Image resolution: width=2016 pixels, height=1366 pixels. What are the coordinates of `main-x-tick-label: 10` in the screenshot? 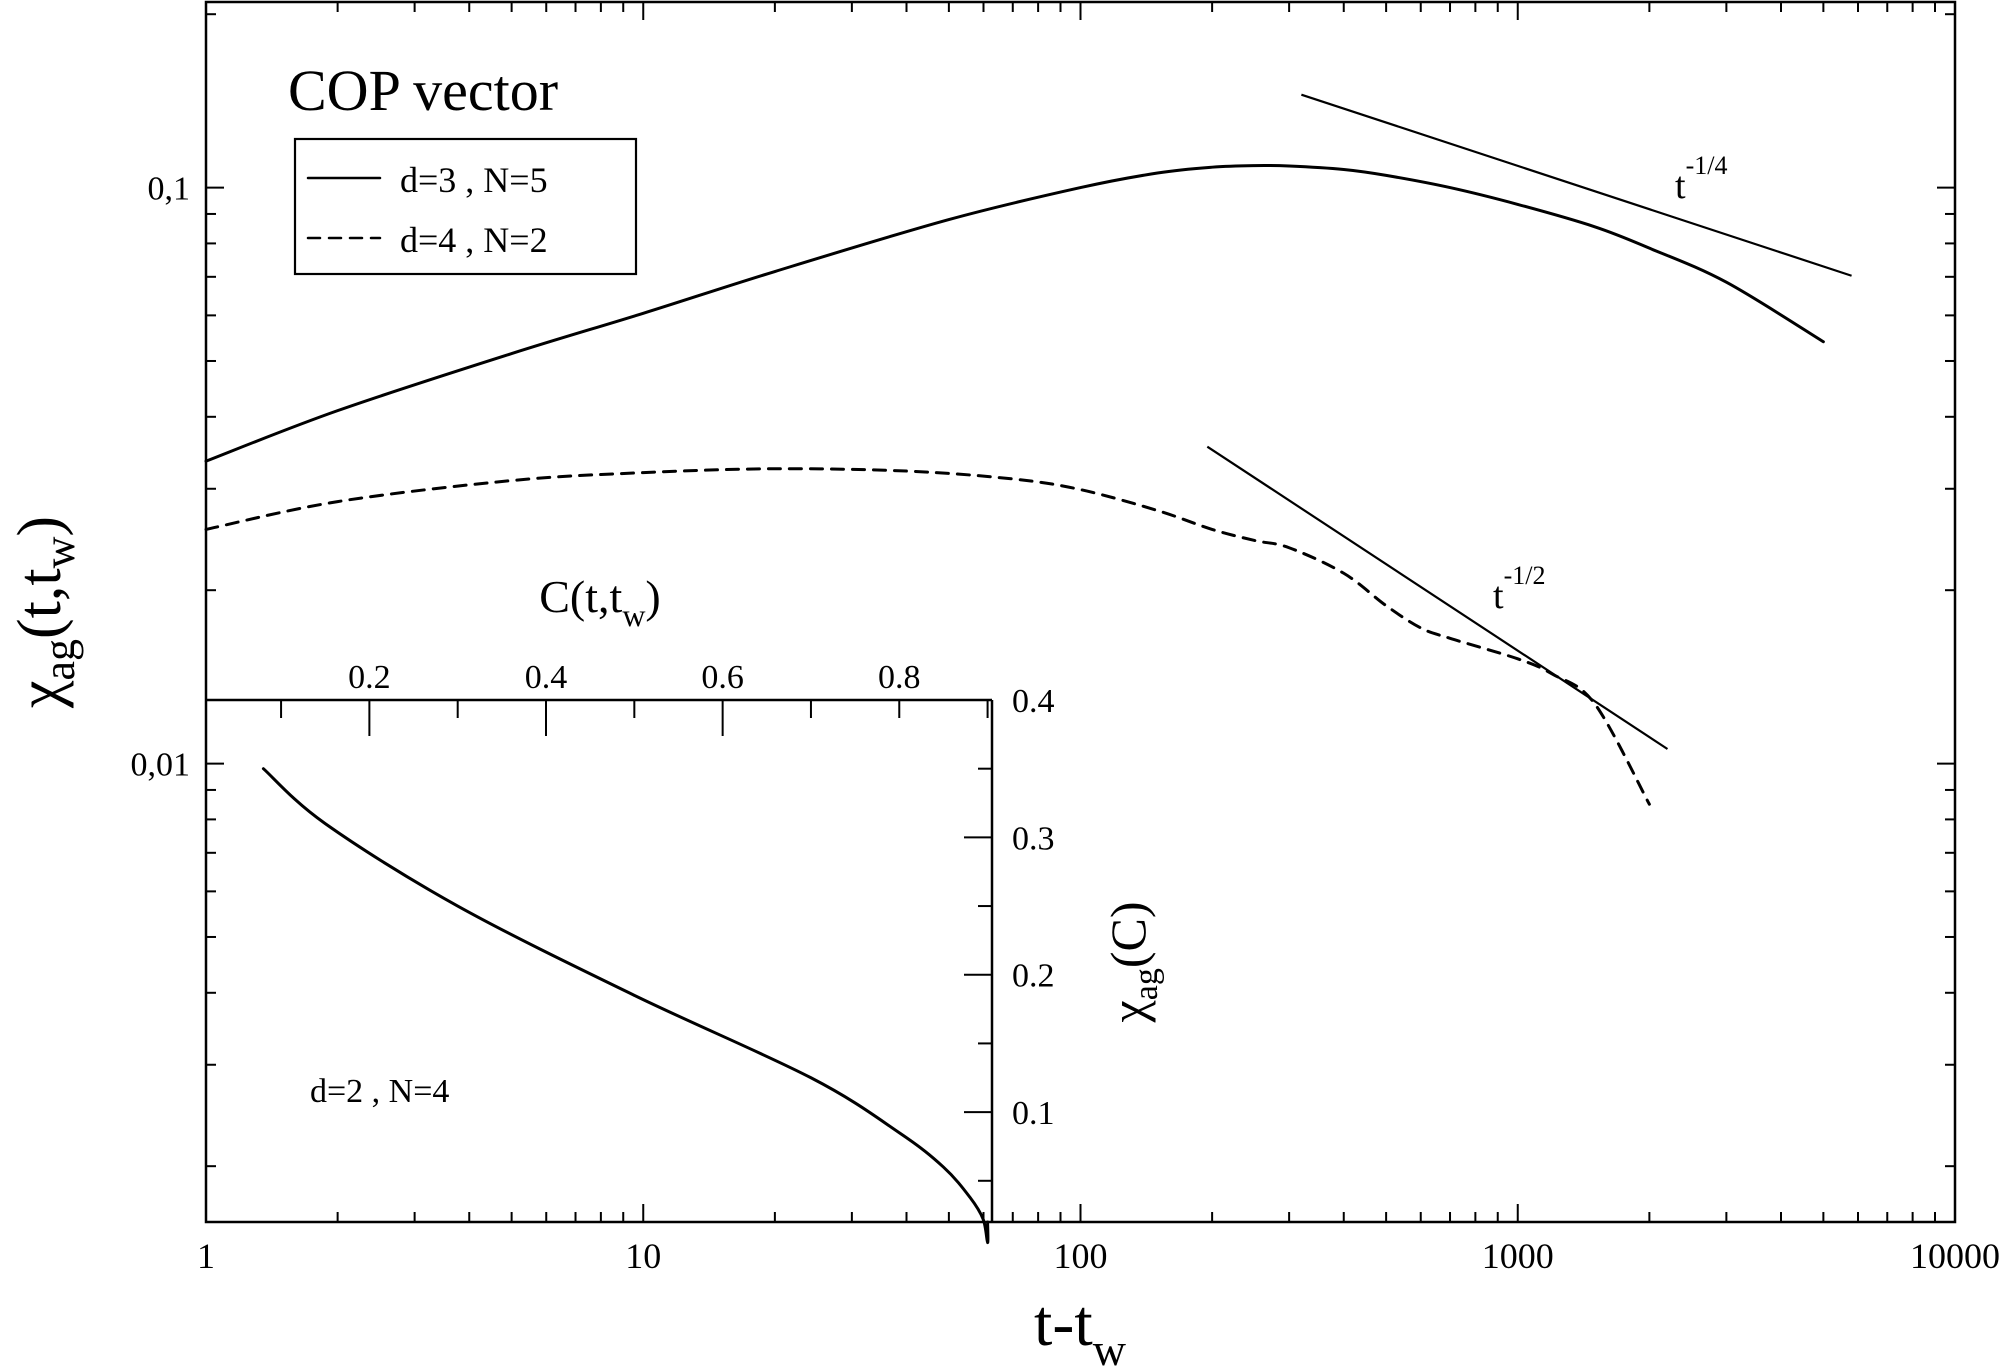 It's located at (643, 1256).